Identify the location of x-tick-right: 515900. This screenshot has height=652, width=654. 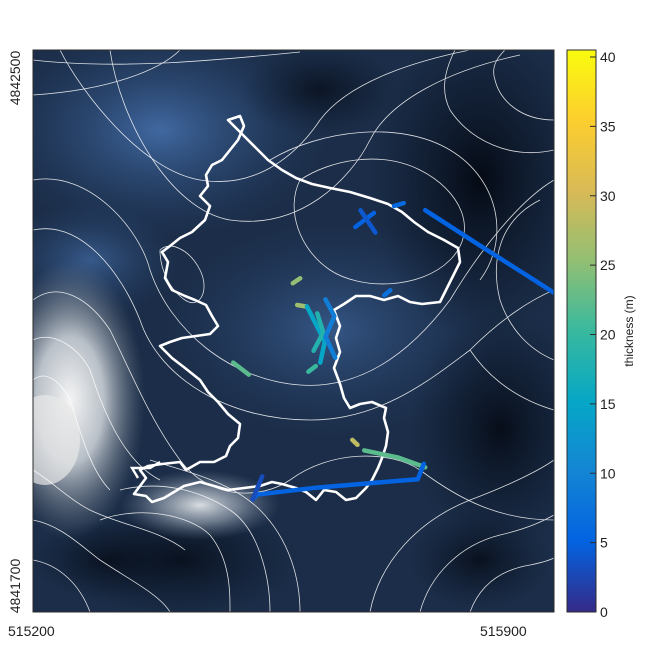
(503, 631).